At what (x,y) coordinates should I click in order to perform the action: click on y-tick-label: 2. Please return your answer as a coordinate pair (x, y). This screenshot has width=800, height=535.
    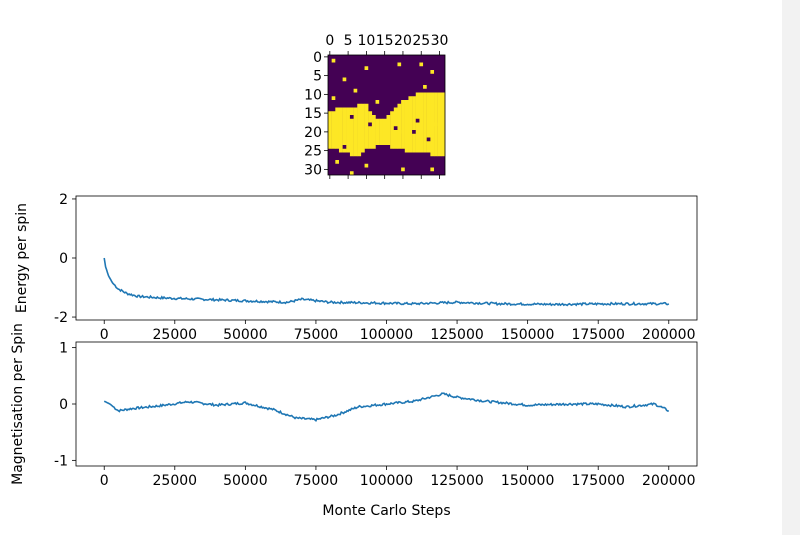
    Looking at the image, I should click on (63, 200).